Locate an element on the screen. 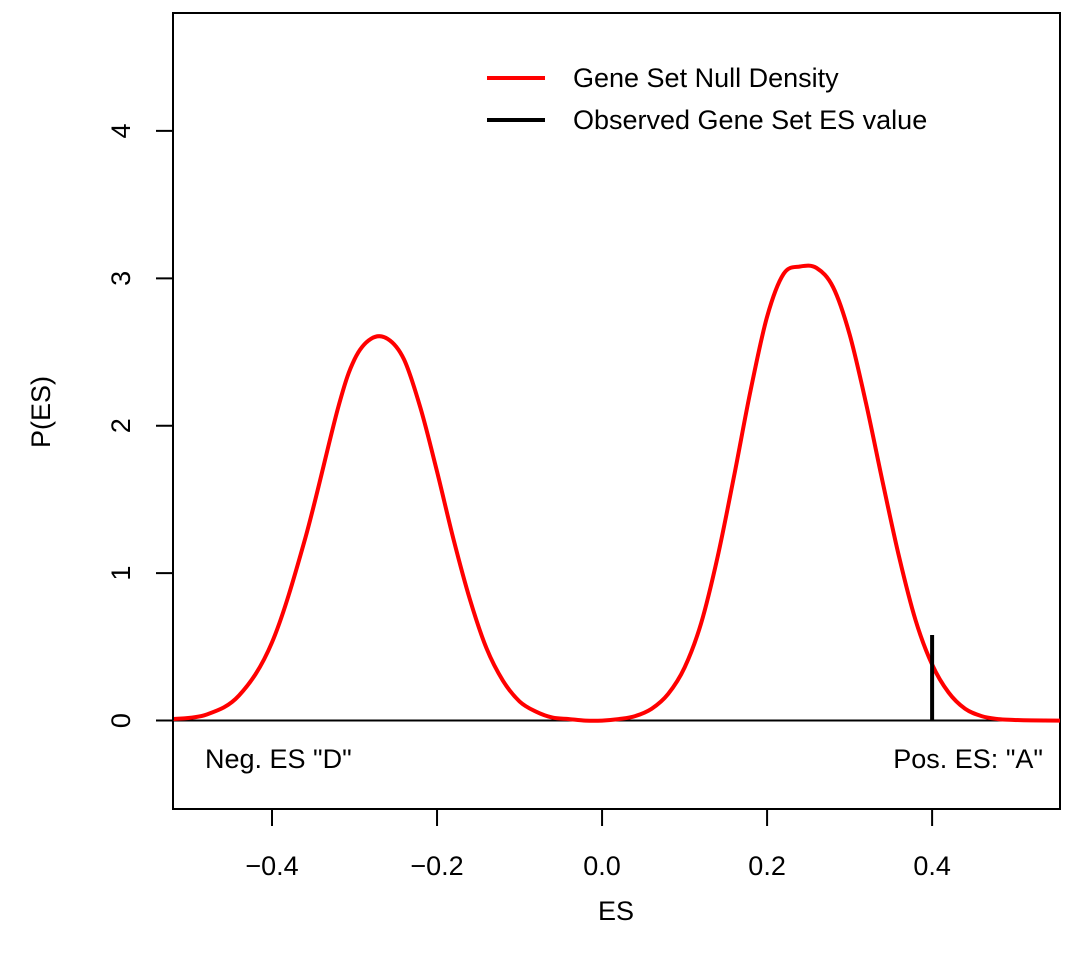 This screenshot has height=960, width=1075. y-tick-label: 2 is located at coordinates (121, 425).